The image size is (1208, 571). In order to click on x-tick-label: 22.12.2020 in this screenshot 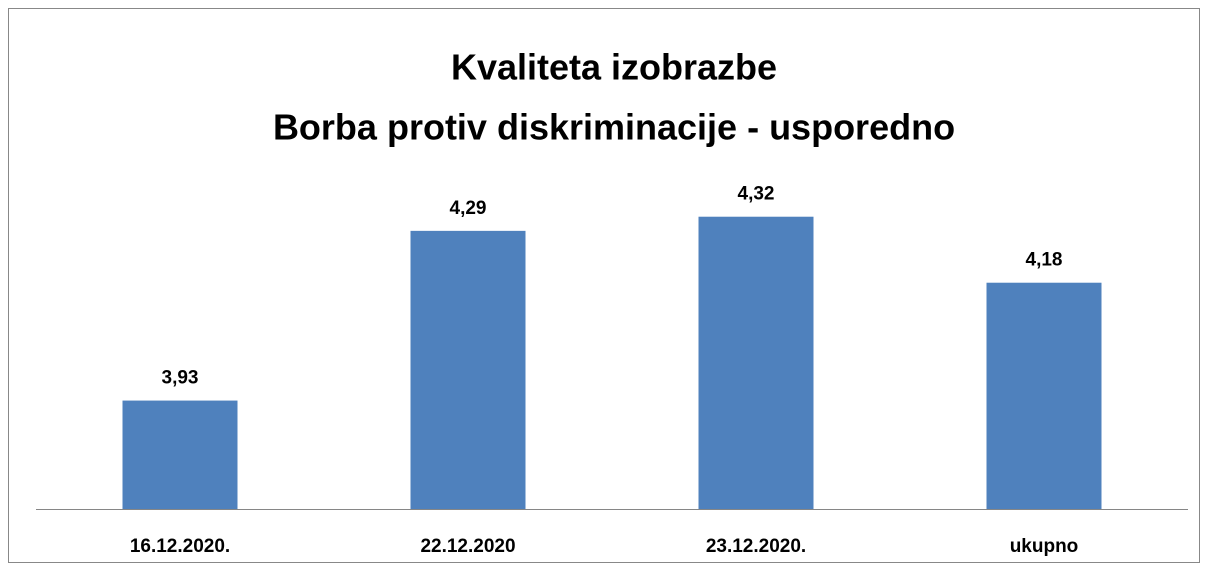, I will do `click(467, 546)`.